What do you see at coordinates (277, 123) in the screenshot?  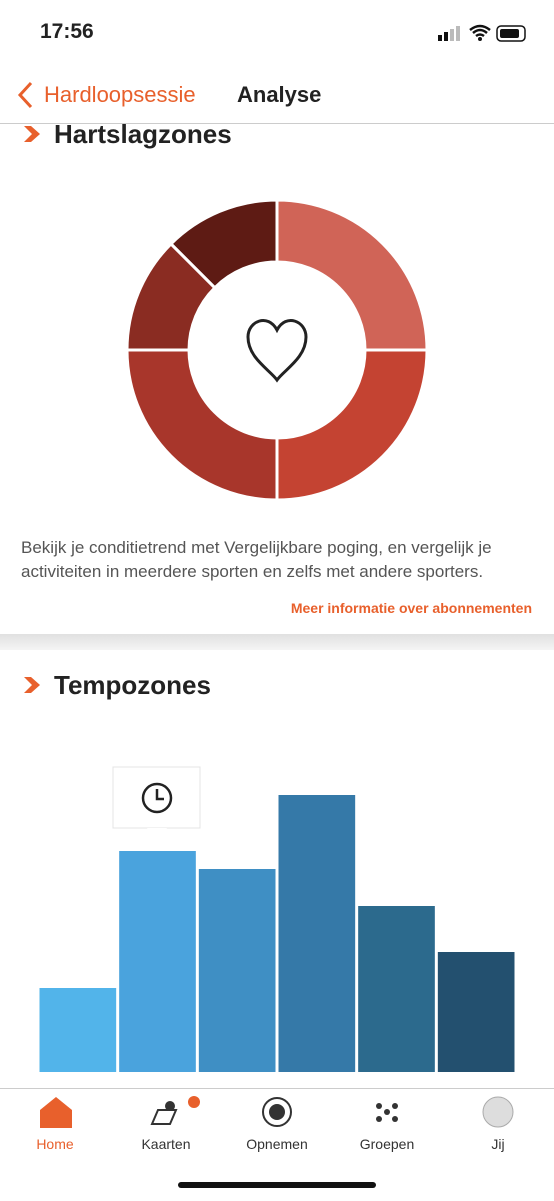 I see `separator` at bounding box center [277, 123].